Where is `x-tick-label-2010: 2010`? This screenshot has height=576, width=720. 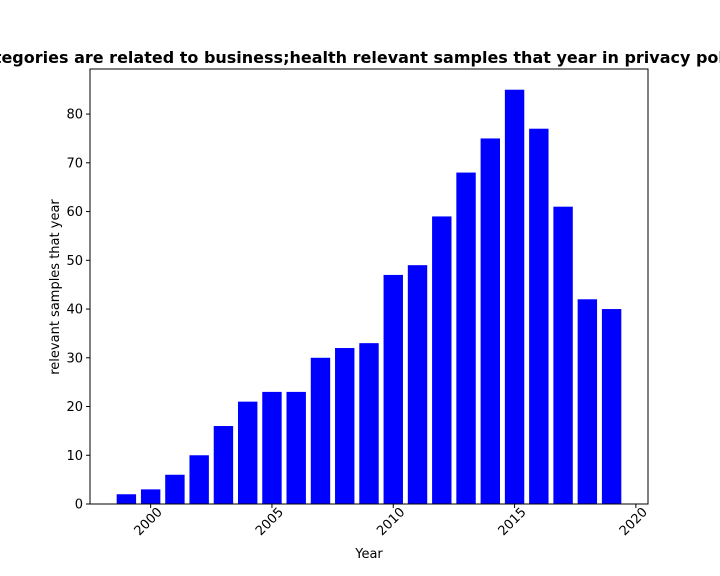 x-tick-label-2010: 2010 is located at coordinates (391, 522).